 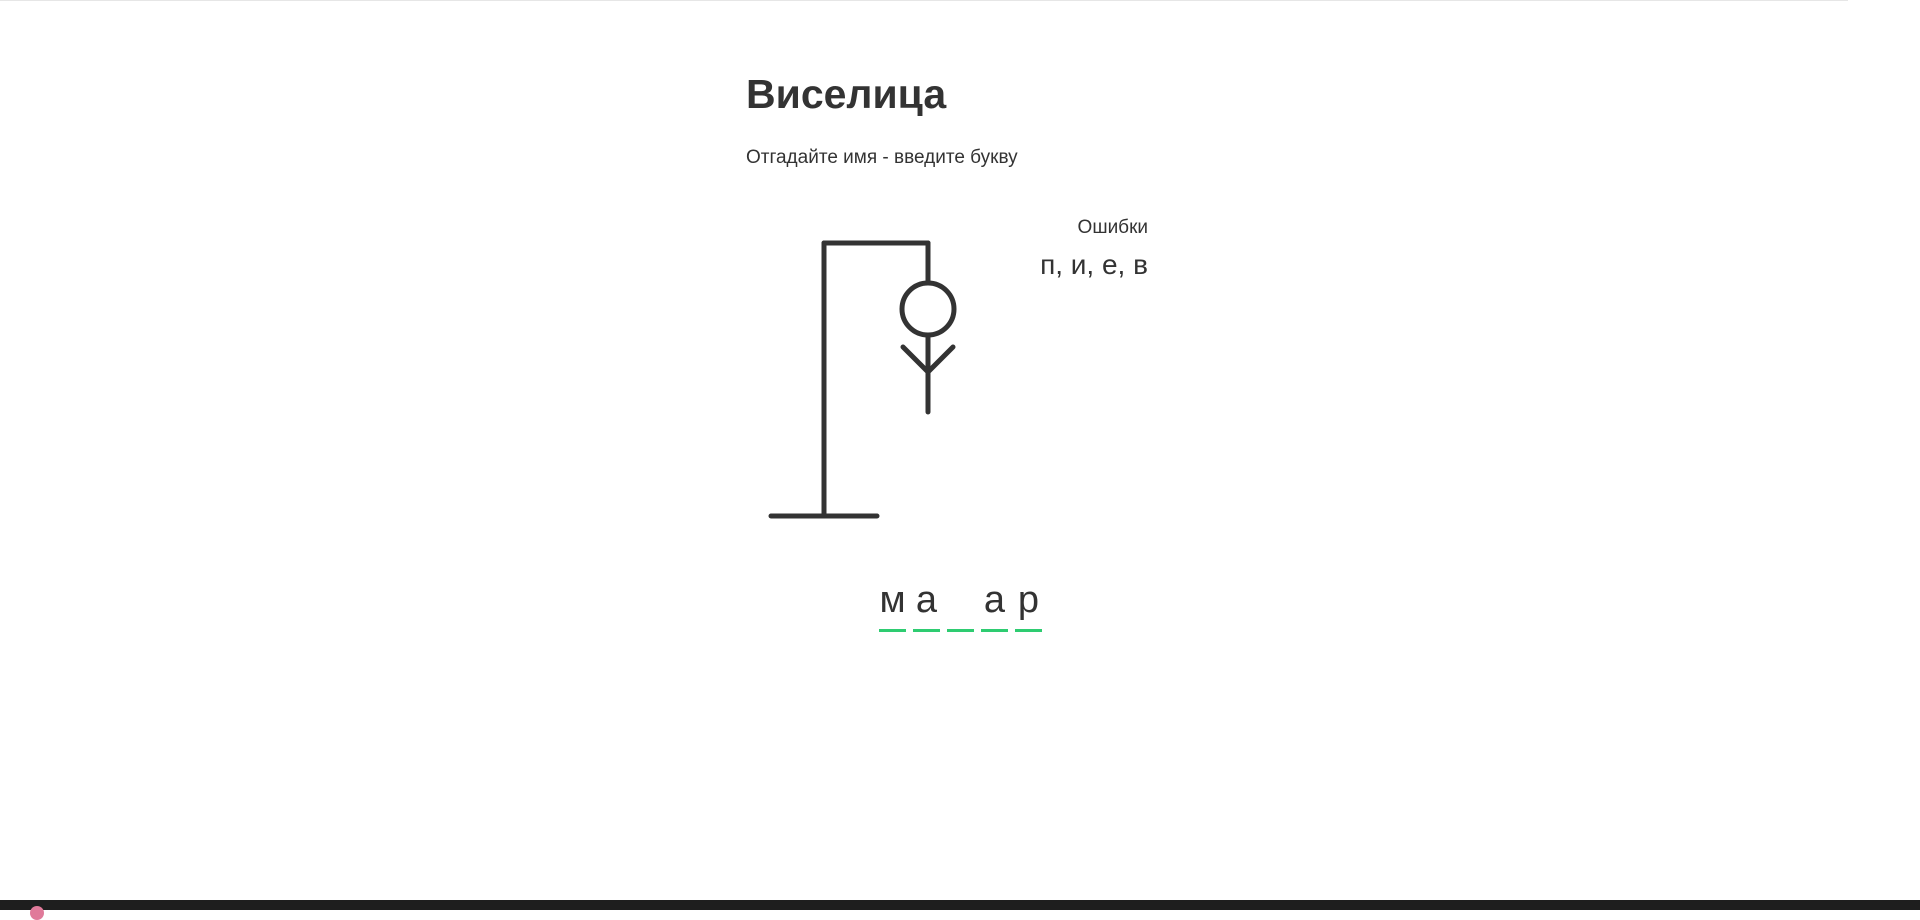 I want to click on wrong-letters-list: п, и, е, в, so click(x=1094, y=264).